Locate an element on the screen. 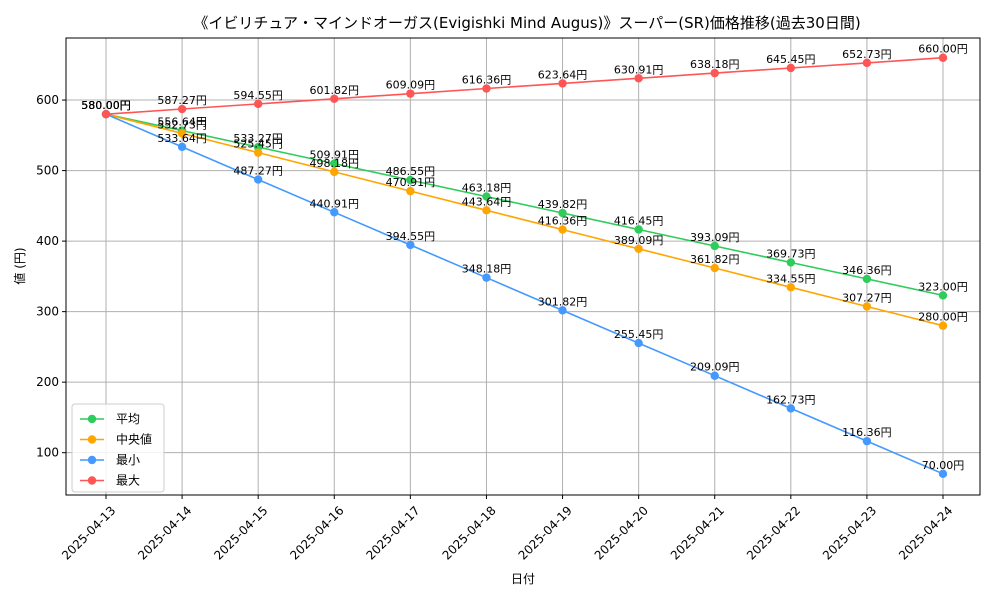 The width and height of the screenshot is (1000, 600). y-tick-label: 500 is located at coordinates (47, 171).